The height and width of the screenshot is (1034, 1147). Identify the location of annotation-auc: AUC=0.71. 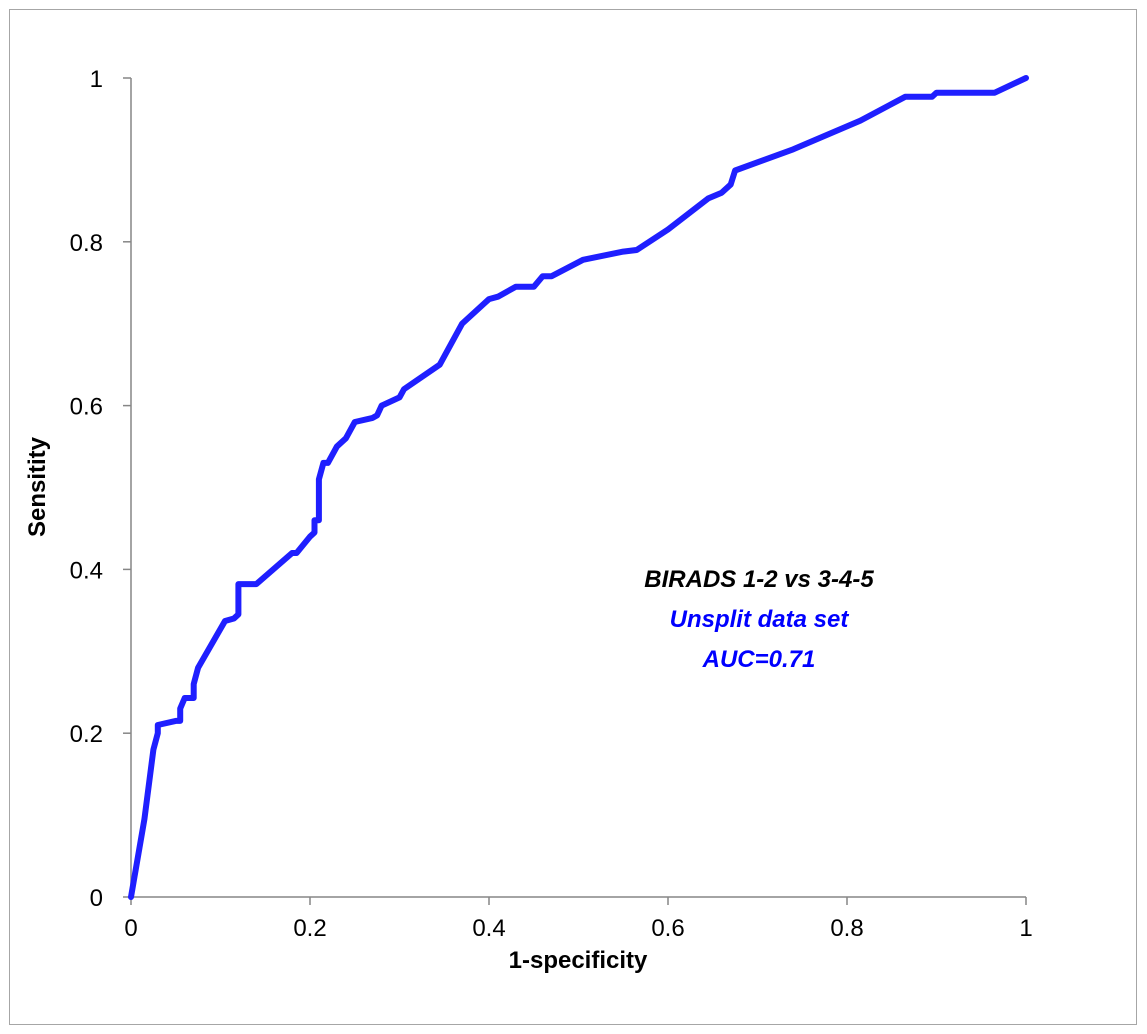
(759, 659).